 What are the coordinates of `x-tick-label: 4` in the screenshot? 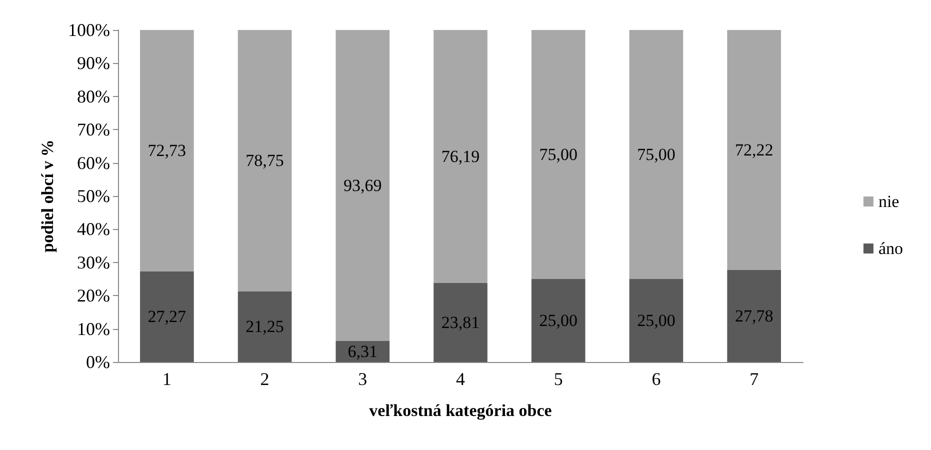 It's located at (460, 379).